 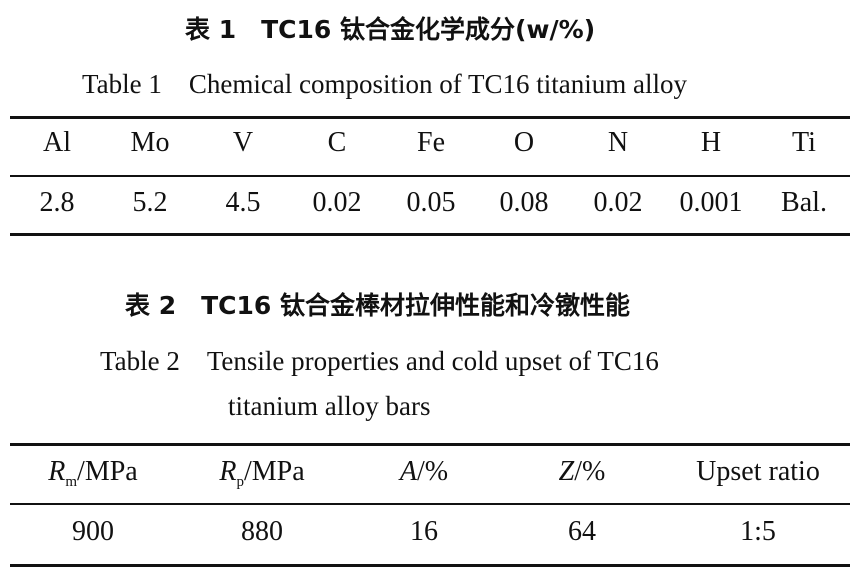 What do you see at coordinates (430, 234) in the screenshot?
I see `table1-bottom-rule` at bounding box center [430, 234].